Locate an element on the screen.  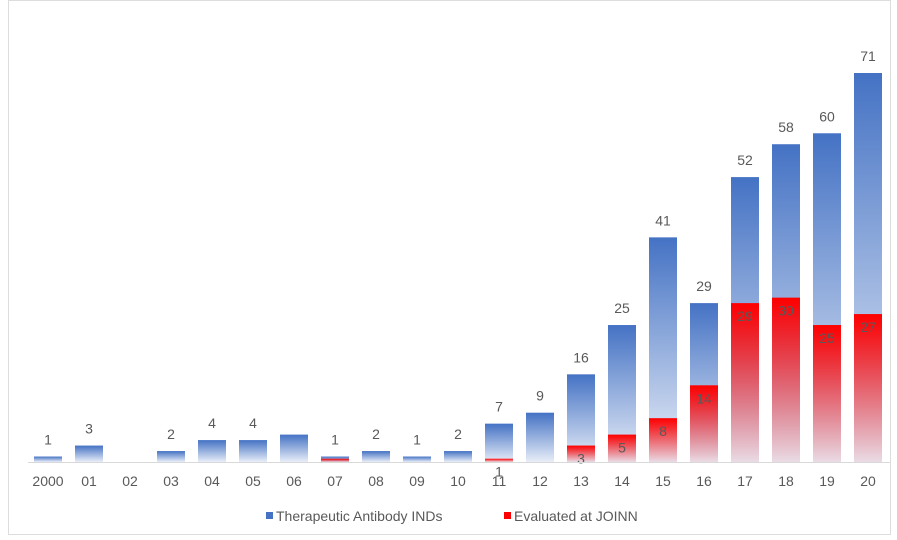
x-tick-label-20: 20 is located at coordinates (868, 481).